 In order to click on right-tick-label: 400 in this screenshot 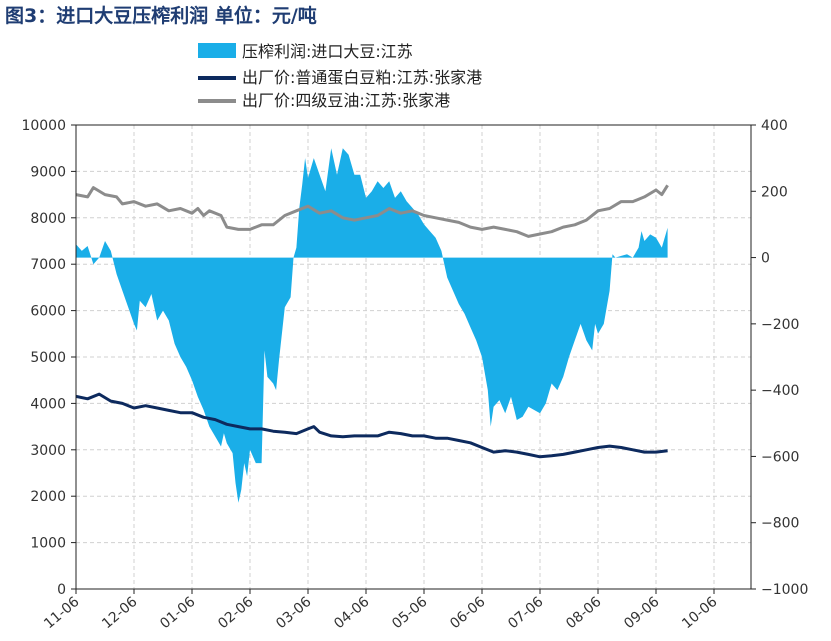, I will do `click(774, 126)`.